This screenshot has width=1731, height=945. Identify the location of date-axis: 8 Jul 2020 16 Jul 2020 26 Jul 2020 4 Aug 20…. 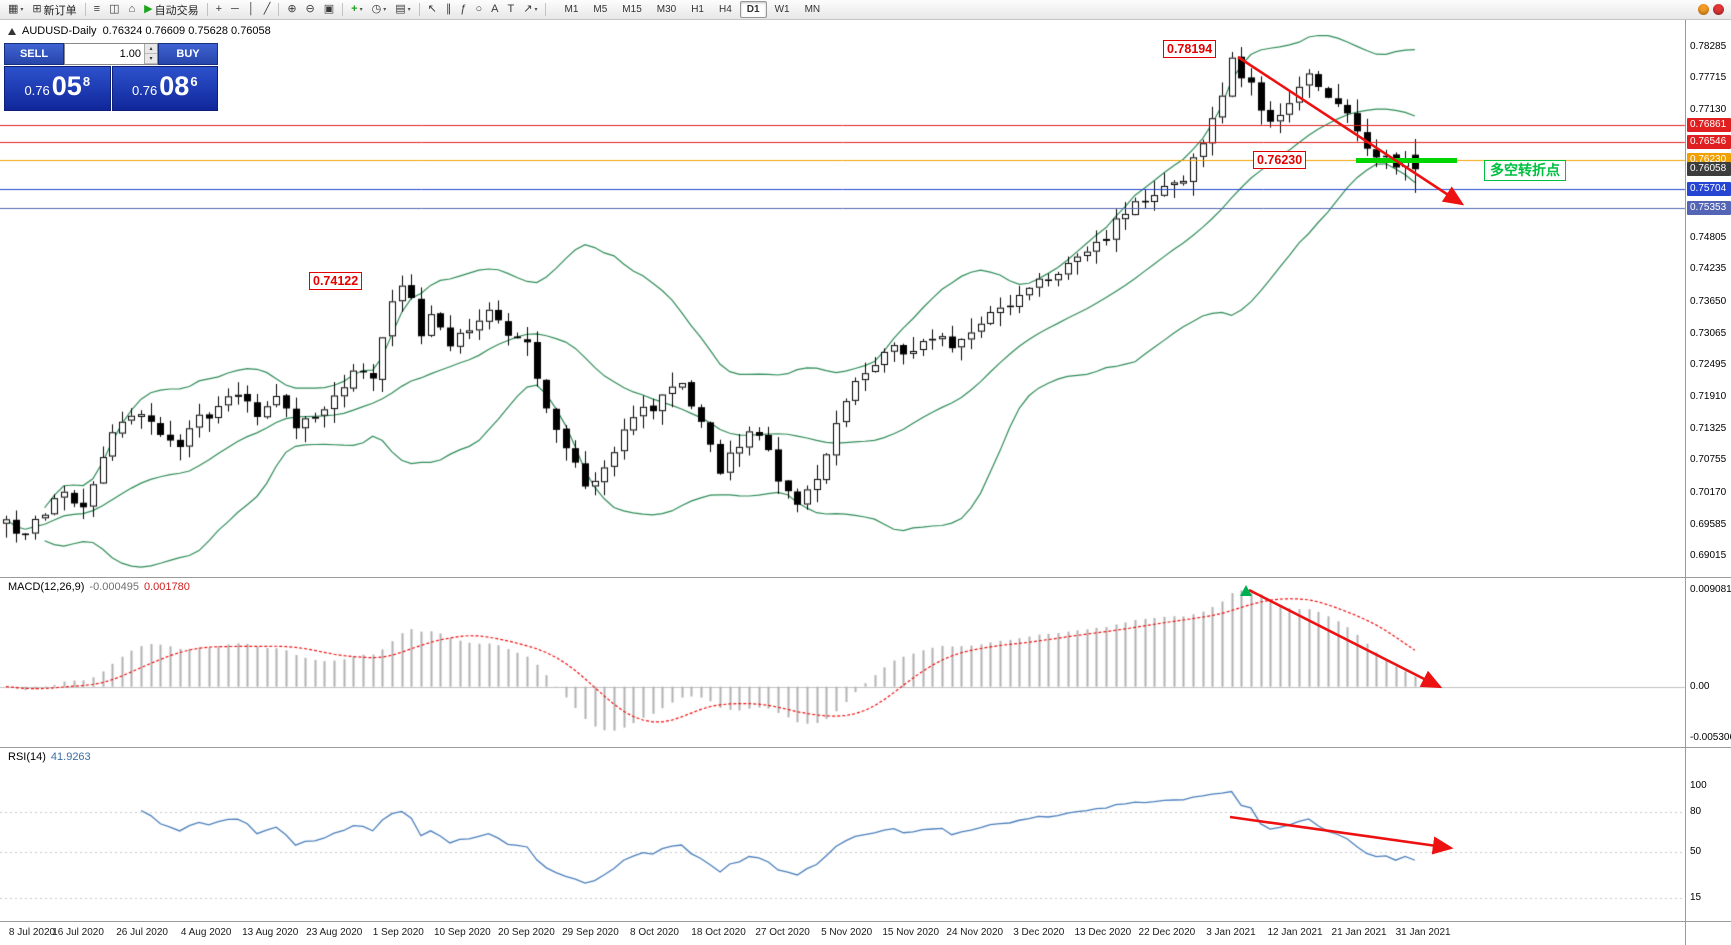
(842, 933).